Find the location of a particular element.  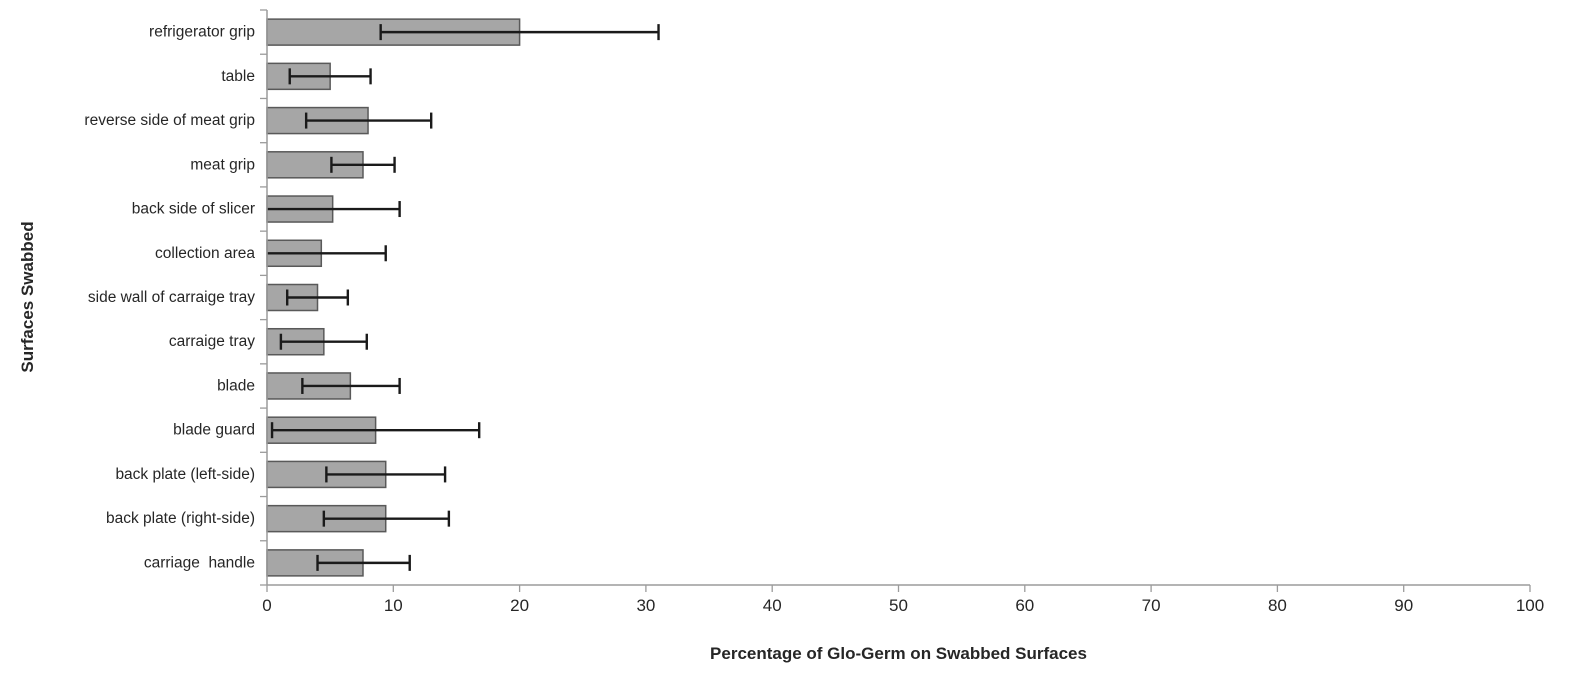

category-label: back plate (left-side) is located at coordinates (185, 474).